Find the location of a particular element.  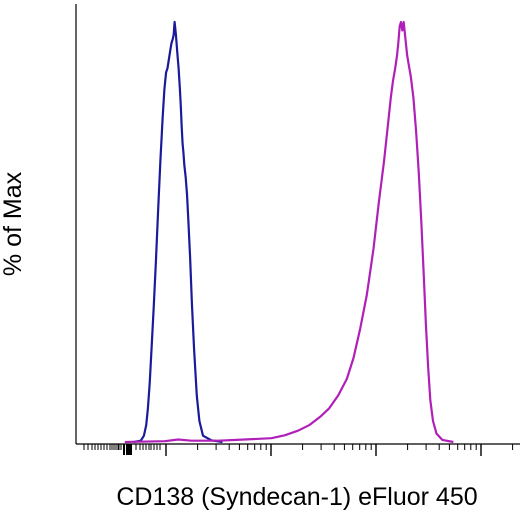

x-axis-title: CD138 (Syndecan-1) eFluor 450 is located at coordinates (296, 497).